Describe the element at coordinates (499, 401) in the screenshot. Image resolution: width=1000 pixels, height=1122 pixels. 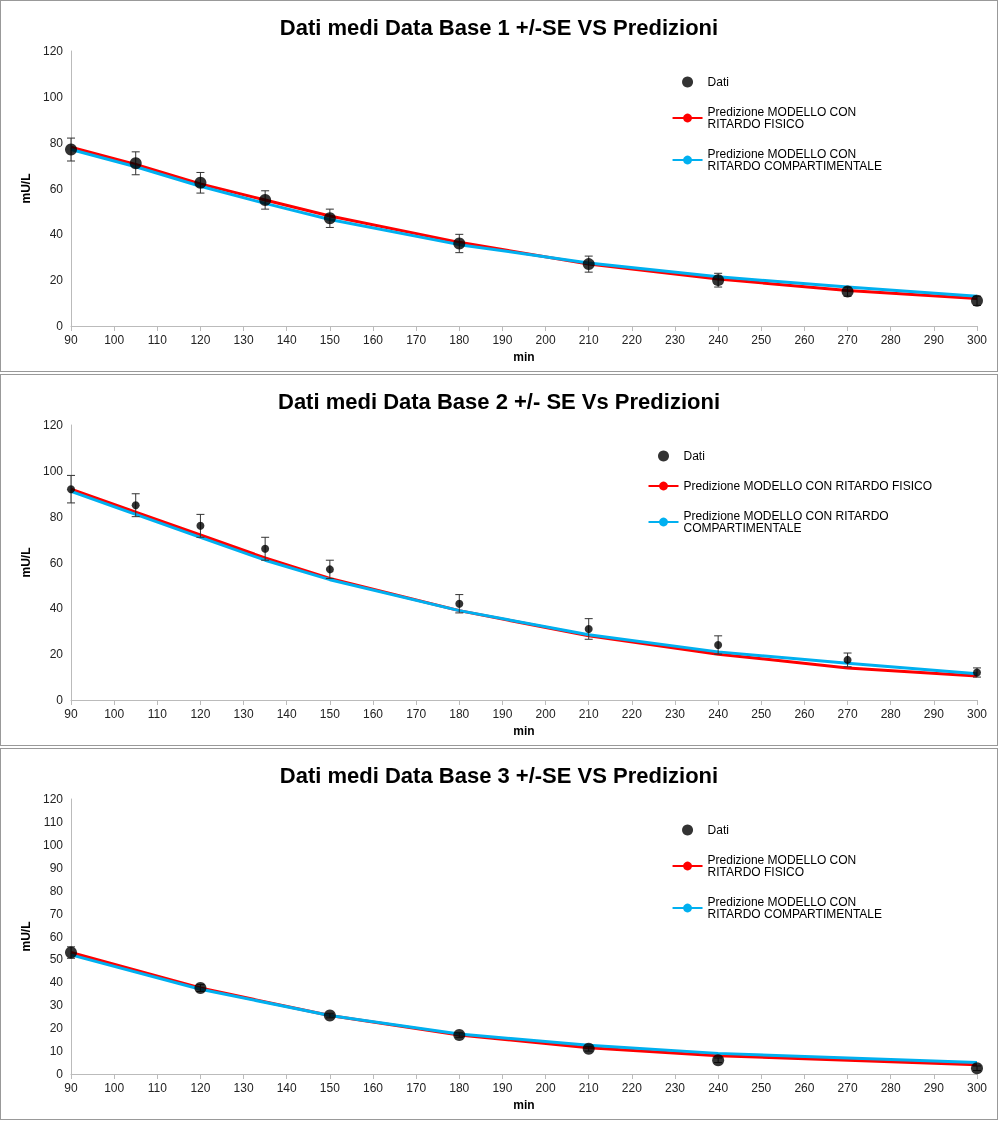
I see `chart-title: Dati medi Data Base 2 +/- SE Vs Predizioni` at that location.